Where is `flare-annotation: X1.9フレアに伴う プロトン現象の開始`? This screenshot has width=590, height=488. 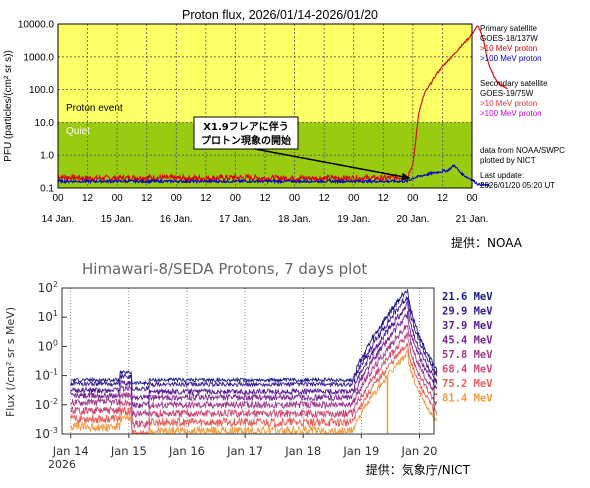 flare-annotation: X1.9フレアに伴う プロトン現象の開始 is located at coordinates (302, 148).